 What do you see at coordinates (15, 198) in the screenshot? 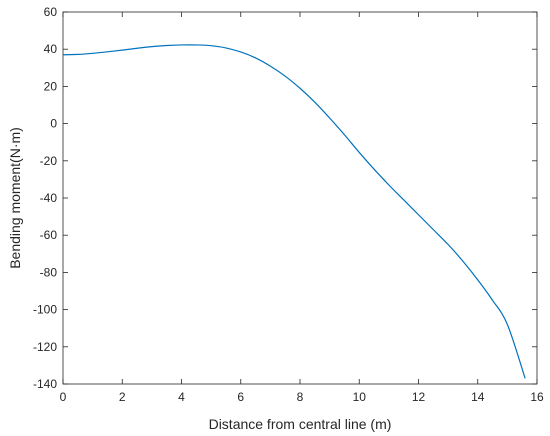
I see `y-axis-label: Bending moment(N·m)` at bounding box center [15, 198].